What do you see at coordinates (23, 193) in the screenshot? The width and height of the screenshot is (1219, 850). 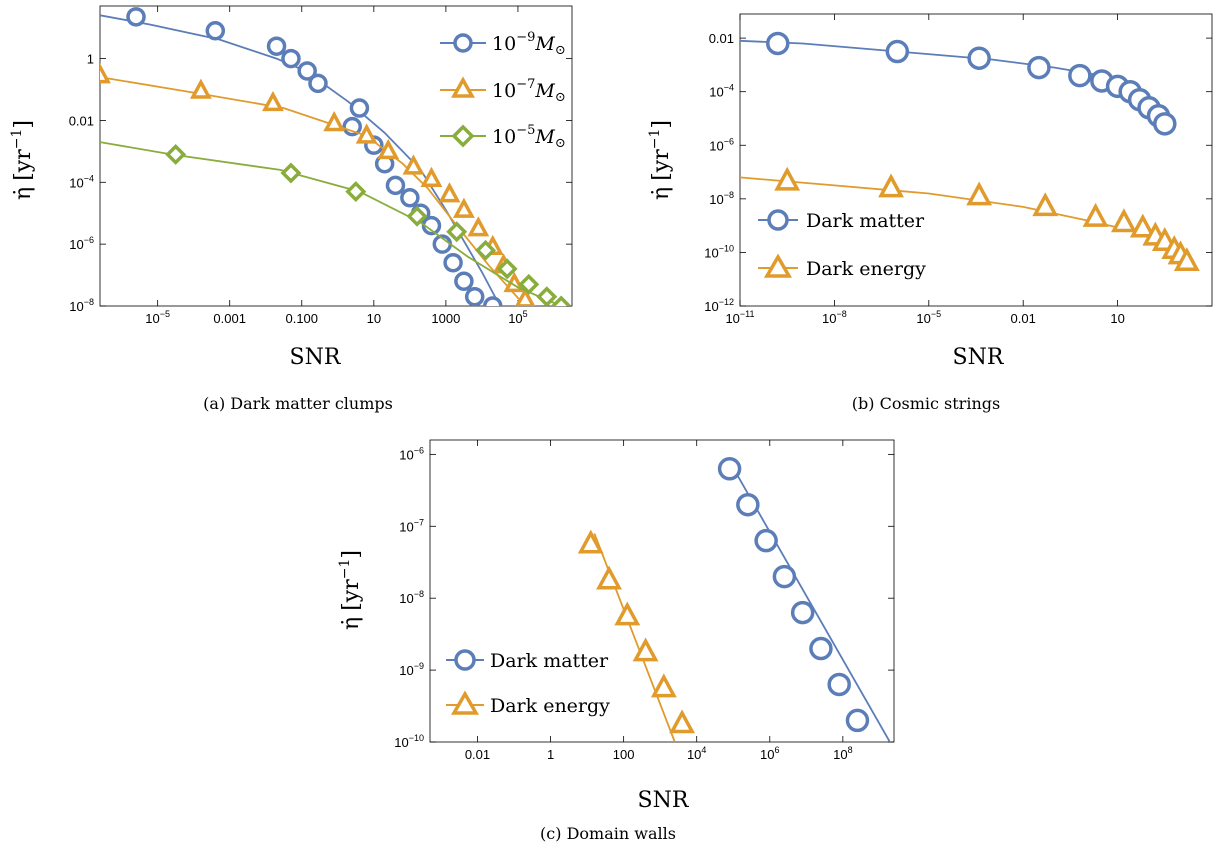 I see `y-axis-symbol-a: η̇` at bounding box center [23, 193].